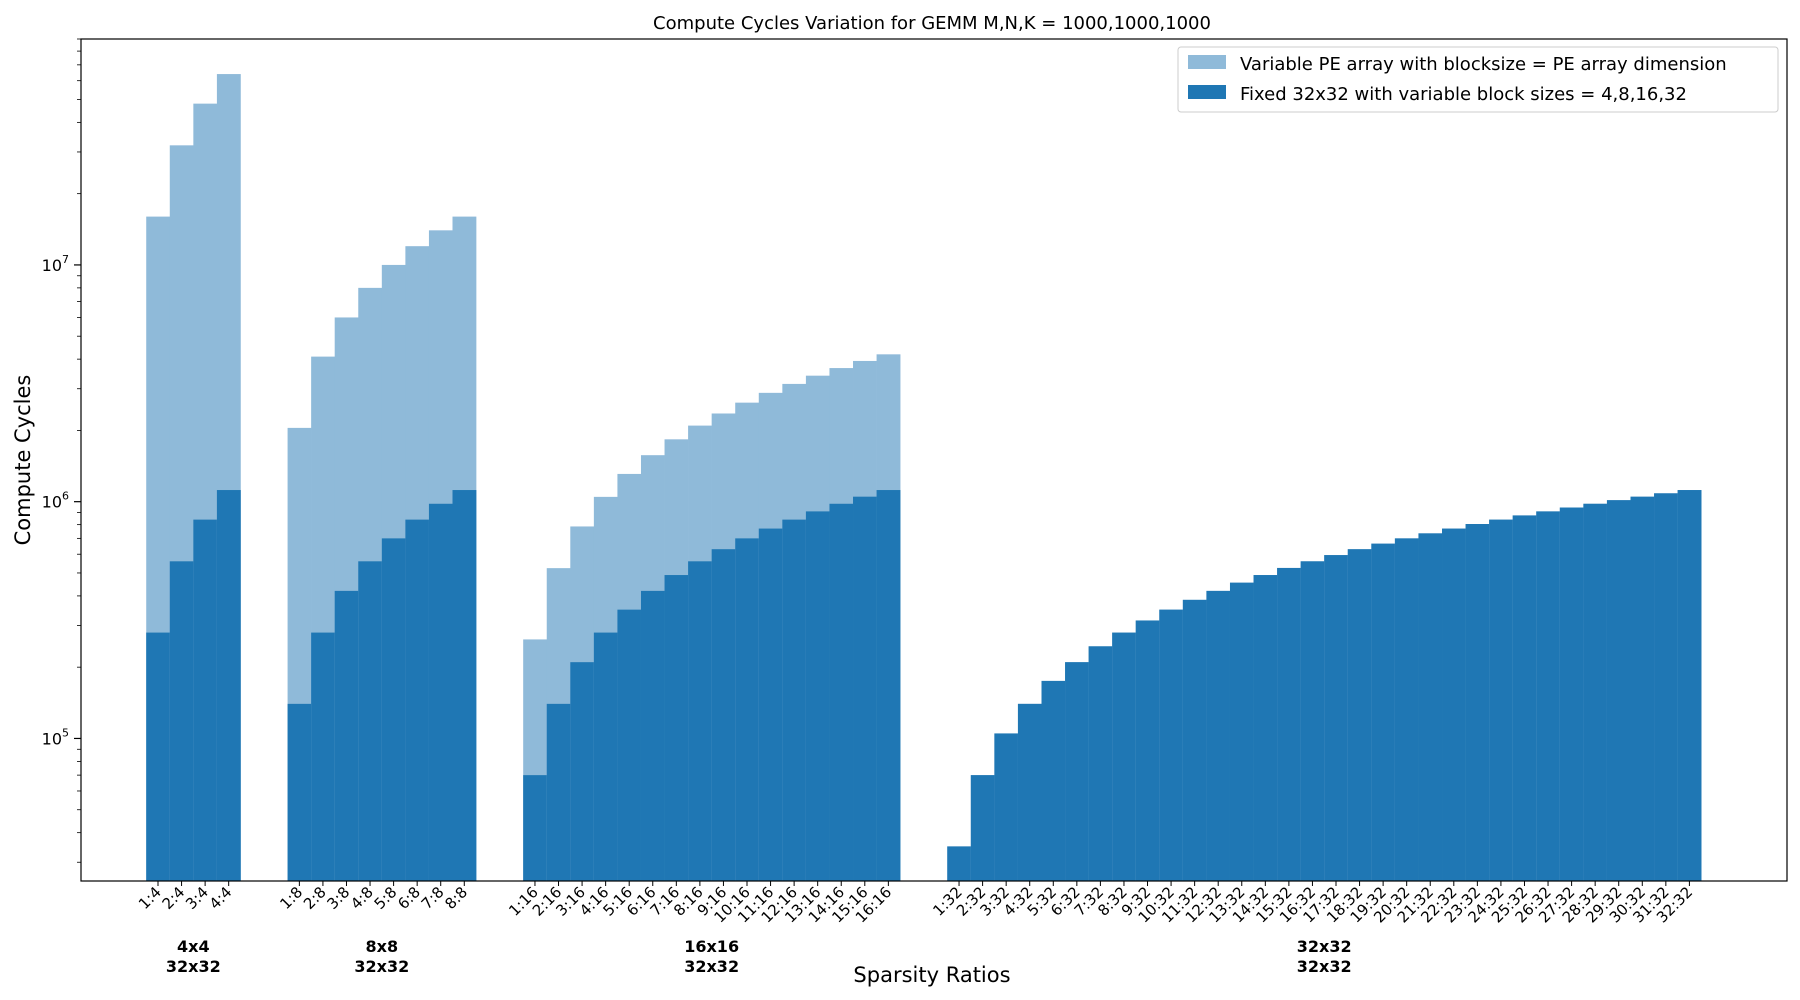 This screenshot has width=1800, height=1000. Describe the element at coordinates (23, 460) in the screenshot. I see `y-axis-label: Compute Cycles` at that location.